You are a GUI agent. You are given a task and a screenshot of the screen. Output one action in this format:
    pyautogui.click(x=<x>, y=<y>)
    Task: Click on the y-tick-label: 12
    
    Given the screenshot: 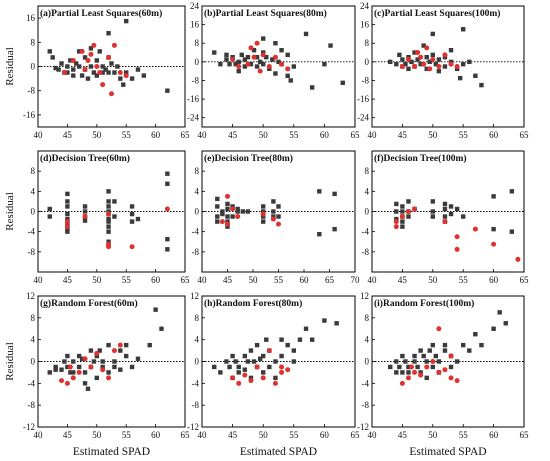 What is the action you would take?
    pyautogui.click(x=364, y=296)
    